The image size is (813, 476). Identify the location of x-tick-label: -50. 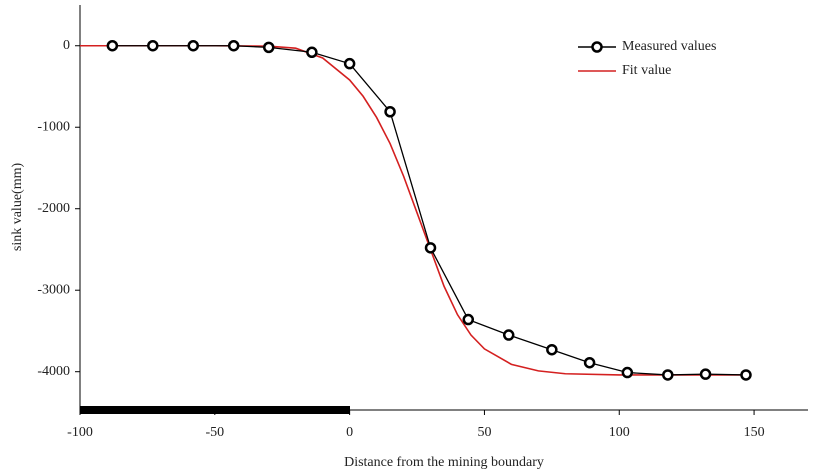
(214, 432).